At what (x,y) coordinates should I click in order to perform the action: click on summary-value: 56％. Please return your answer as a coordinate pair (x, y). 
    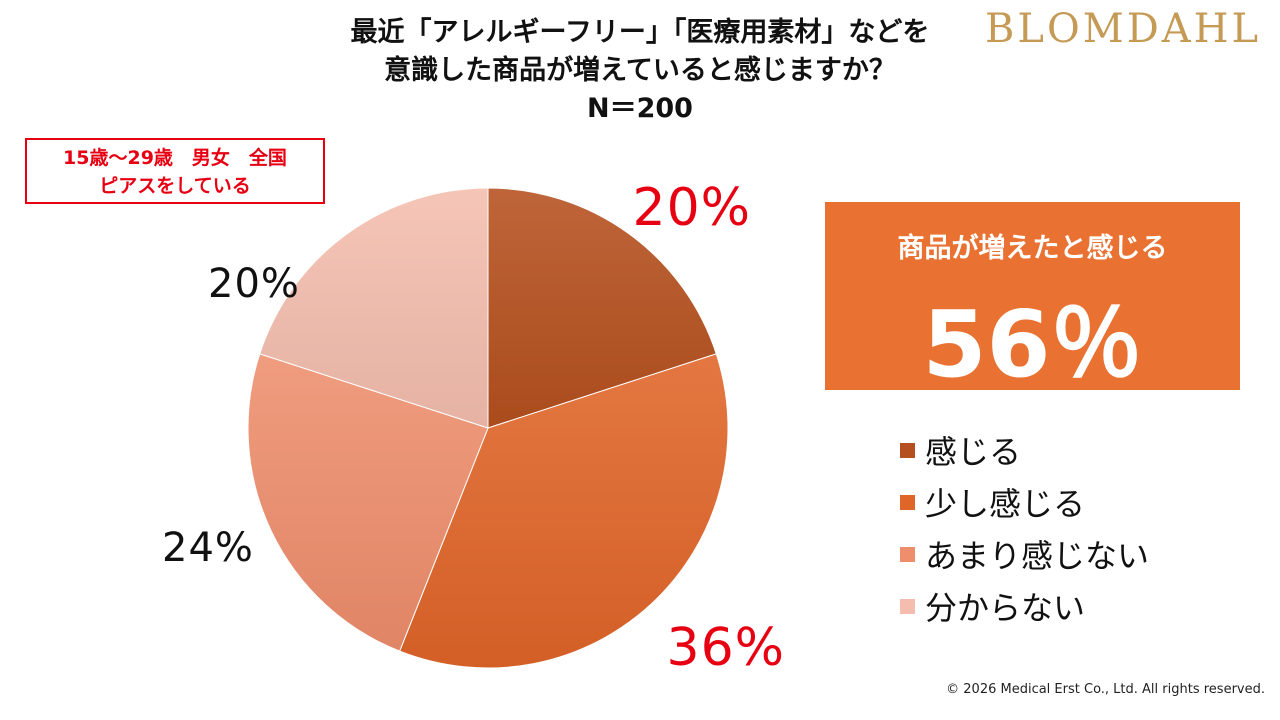
    Looking at the image, I should click on (1032, 344).